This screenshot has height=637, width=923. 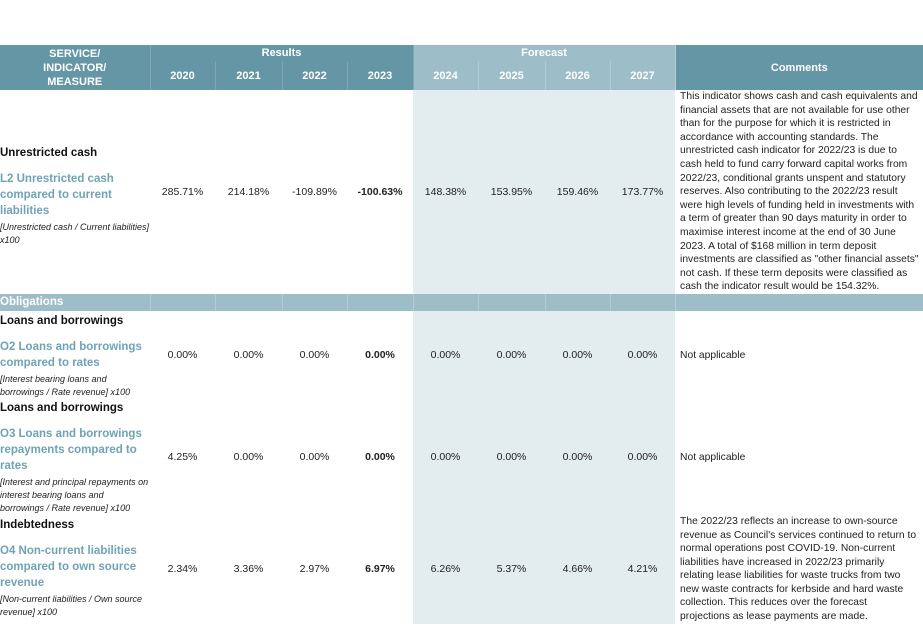 What do you see at coordinates (315, 75) in the screenshot?
I see `year-header: 2022` at bounding box center [315, 75].